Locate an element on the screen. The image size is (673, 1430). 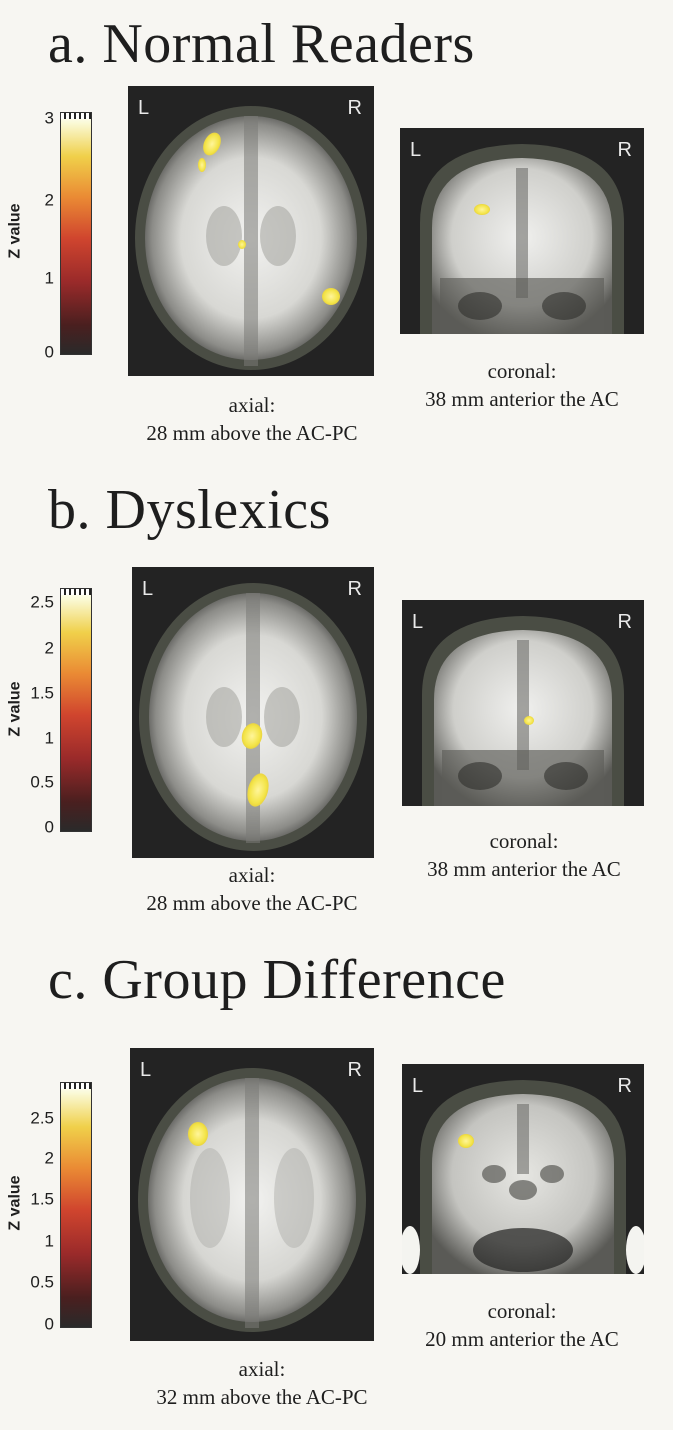
panel-title: b. Dyslexics is located at coordinates (189, 510).